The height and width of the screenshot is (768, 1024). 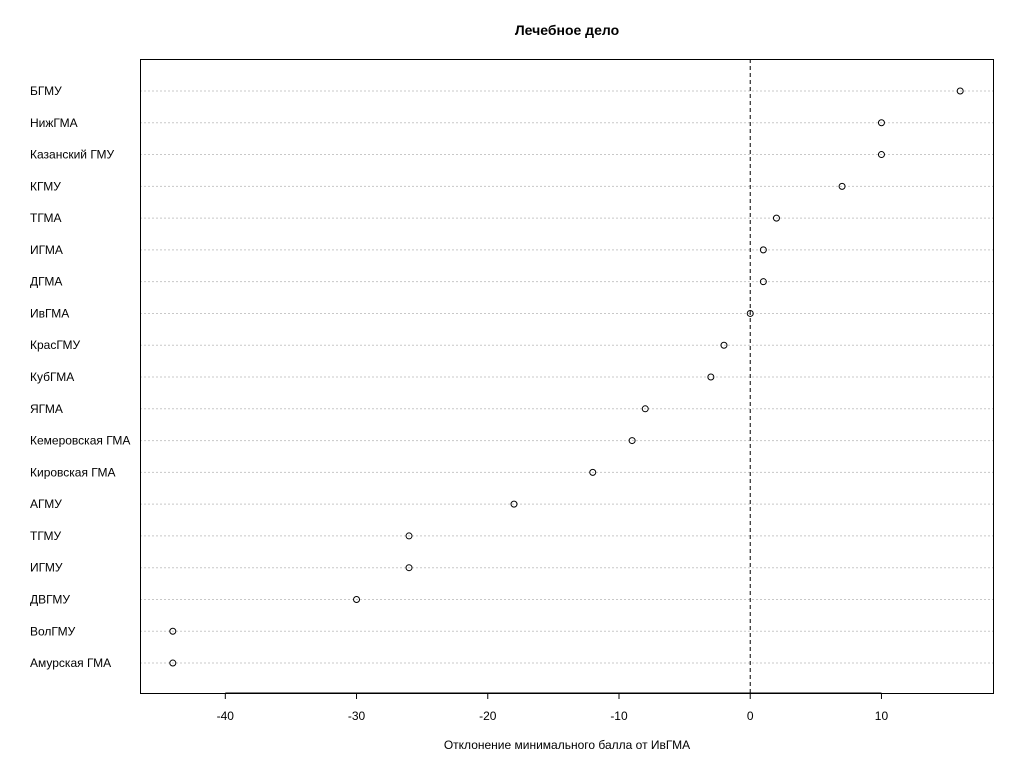 What do you see at coordinates (52, 377) in the screenshot?
I see `category-label: КубГМА` at bounding box center [52, 377].